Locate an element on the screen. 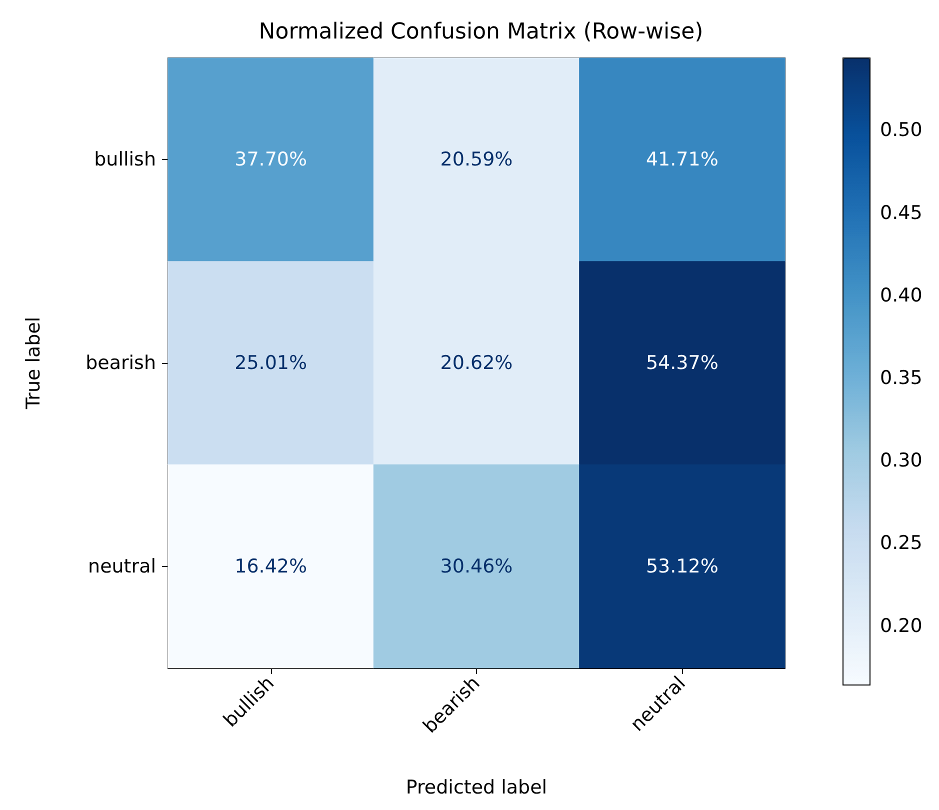 Image resolution: width=939 pixels, height=810 pixels. color-bar-label: 0.45 is located at coordinates (901, 213).